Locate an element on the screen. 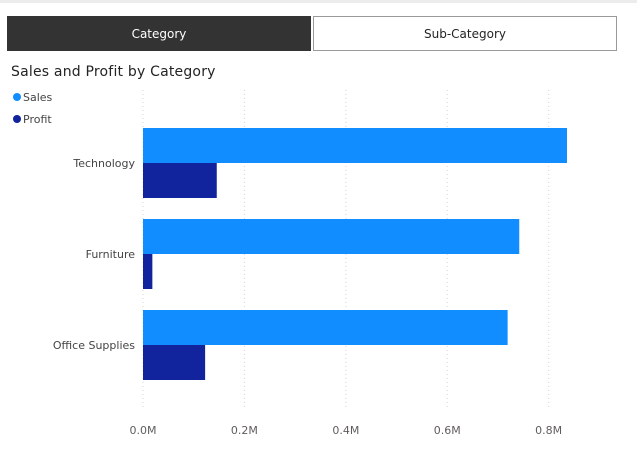  tab-category: Category is located at coordinates (159, 33).